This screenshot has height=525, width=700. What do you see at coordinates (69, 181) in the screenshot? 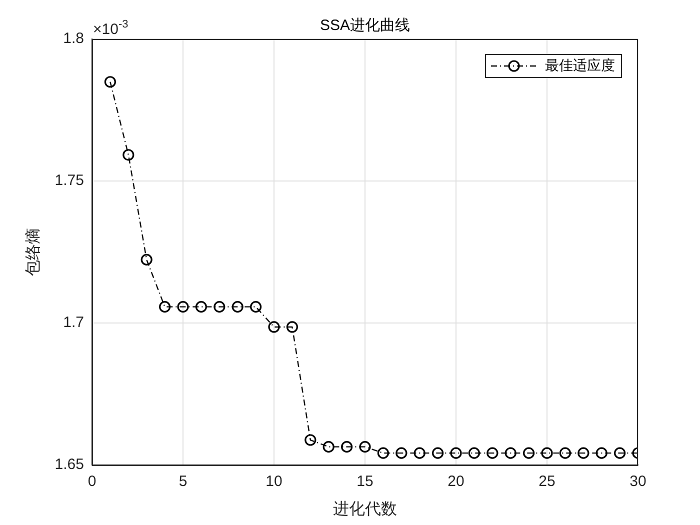
I see `y-tick-label: 1.75` at bounding box center [69, 181].